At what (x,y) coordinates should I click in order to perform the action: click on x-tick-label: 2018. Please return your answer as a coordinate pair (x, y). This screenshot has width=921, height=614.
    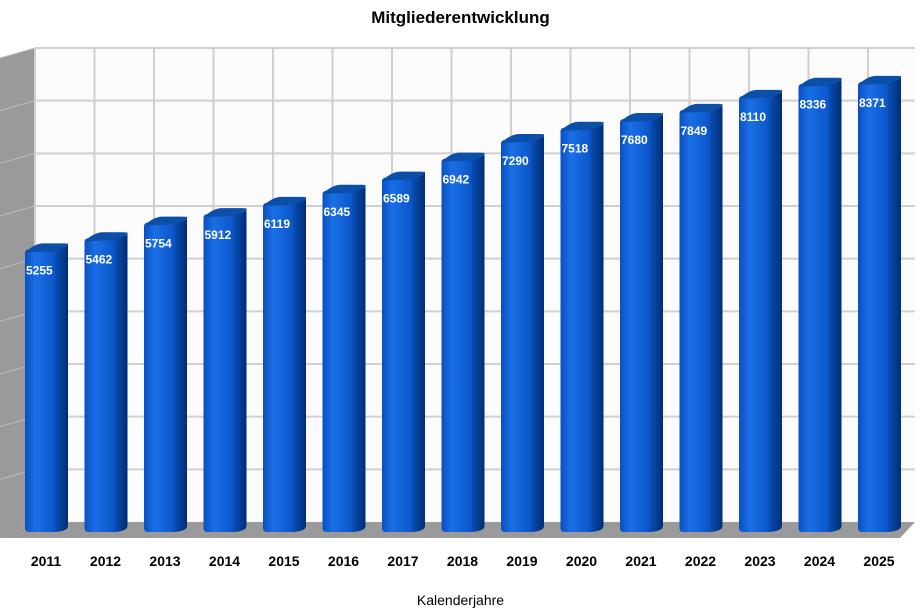
    Looking at the image, I should click on (462, 561).